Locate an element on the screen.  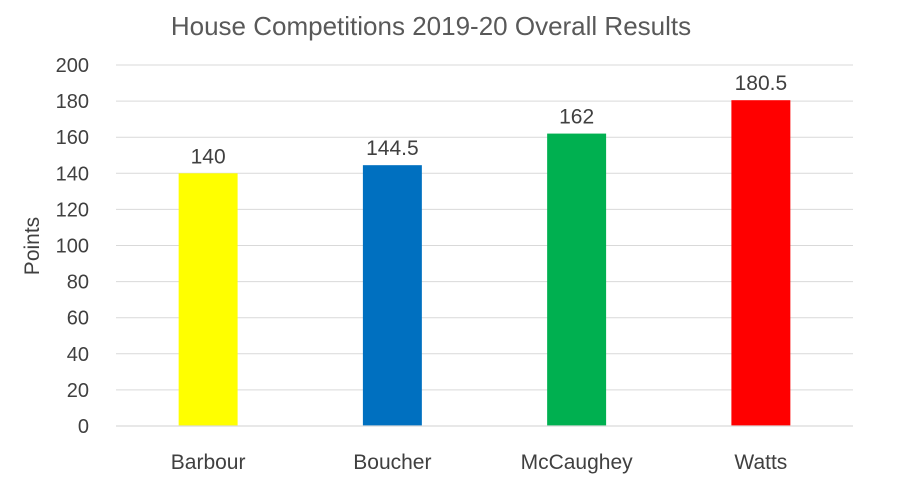
data-label: 162 is located at coordinates (576, 117).